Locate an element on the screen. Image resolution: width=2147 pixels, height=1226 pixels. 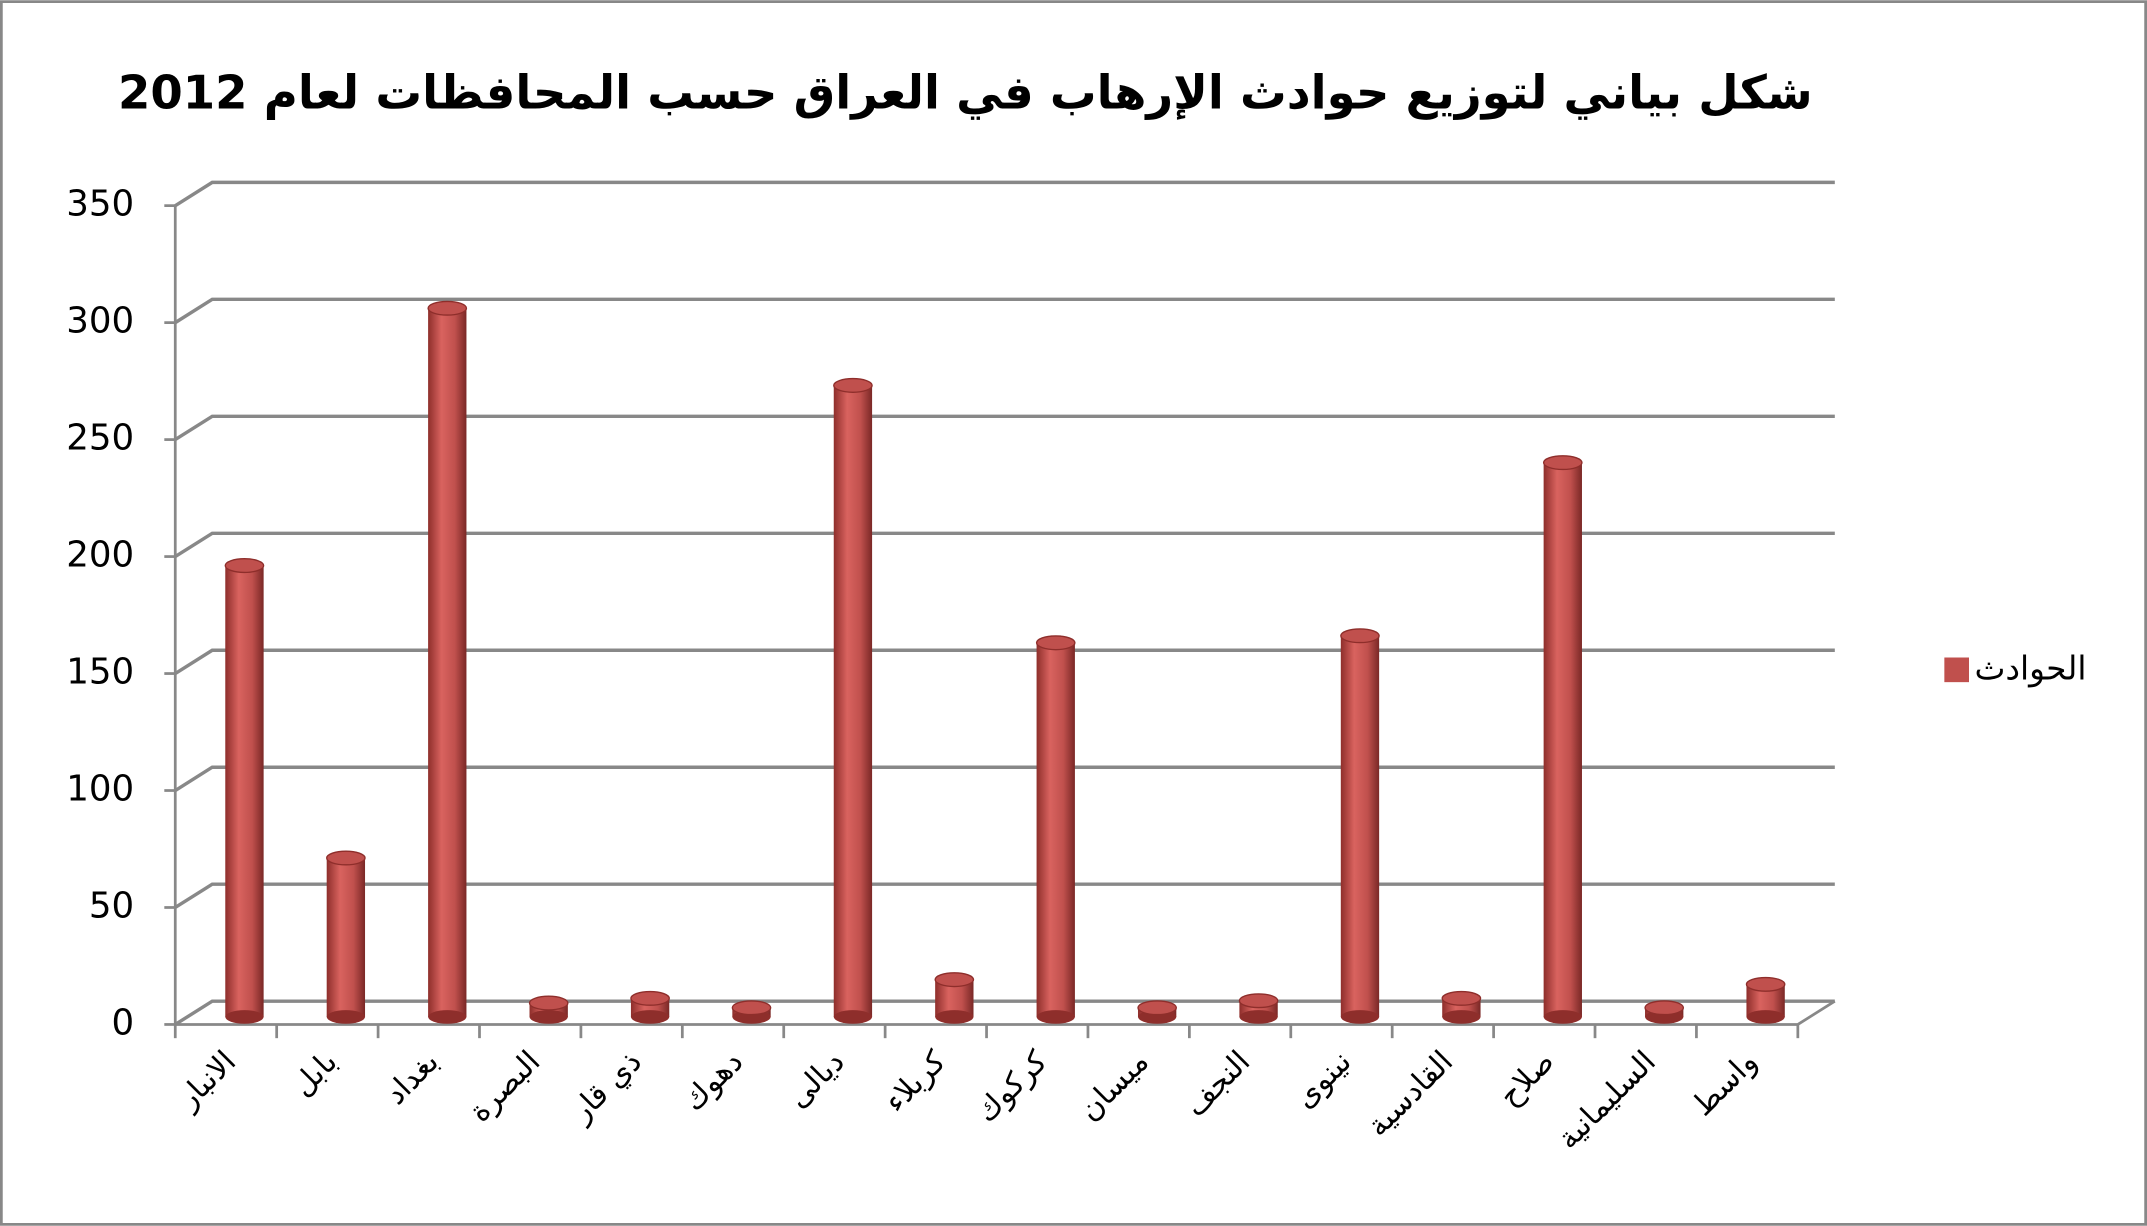
floor is located at coordinates (1005, 1013).